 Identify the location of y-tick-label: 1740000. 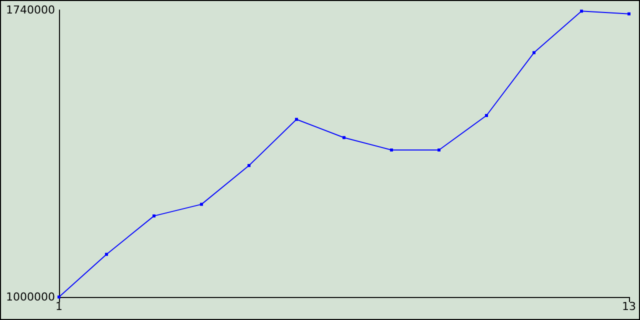
(30, 10).